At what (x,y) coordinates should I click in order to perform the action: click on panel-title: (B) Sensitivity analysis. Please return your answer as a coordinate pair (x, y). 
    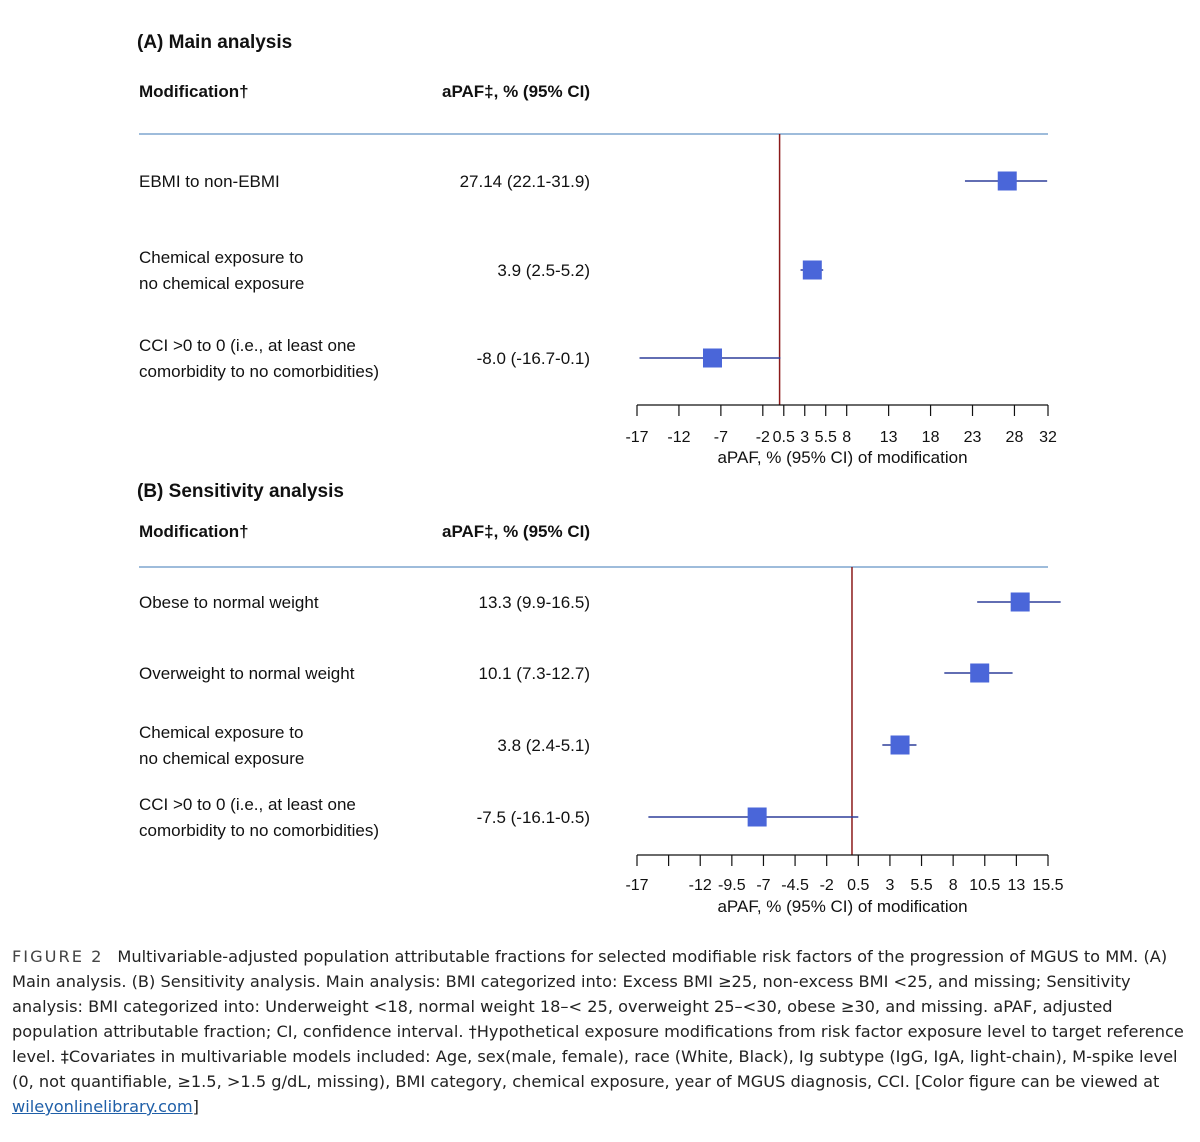
    Looking at the image, I should click on (240, 491).